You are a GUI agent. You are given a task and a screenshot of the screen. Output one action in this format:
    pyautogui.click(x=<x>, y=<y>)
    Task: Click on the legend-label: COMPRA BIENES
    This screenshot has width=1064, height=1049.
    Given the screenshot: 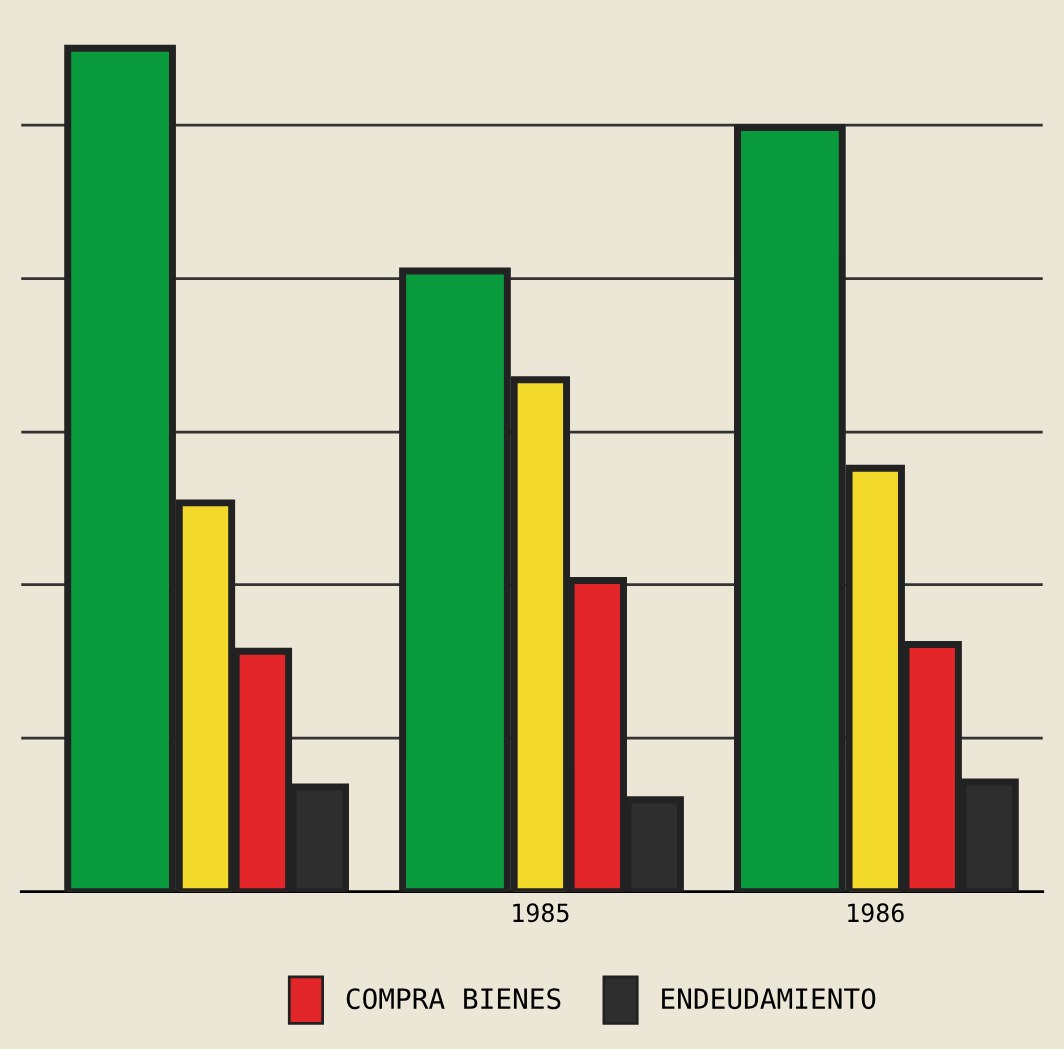 What is the action you would take?
    pyautogui.click(x=453, y=999)
    